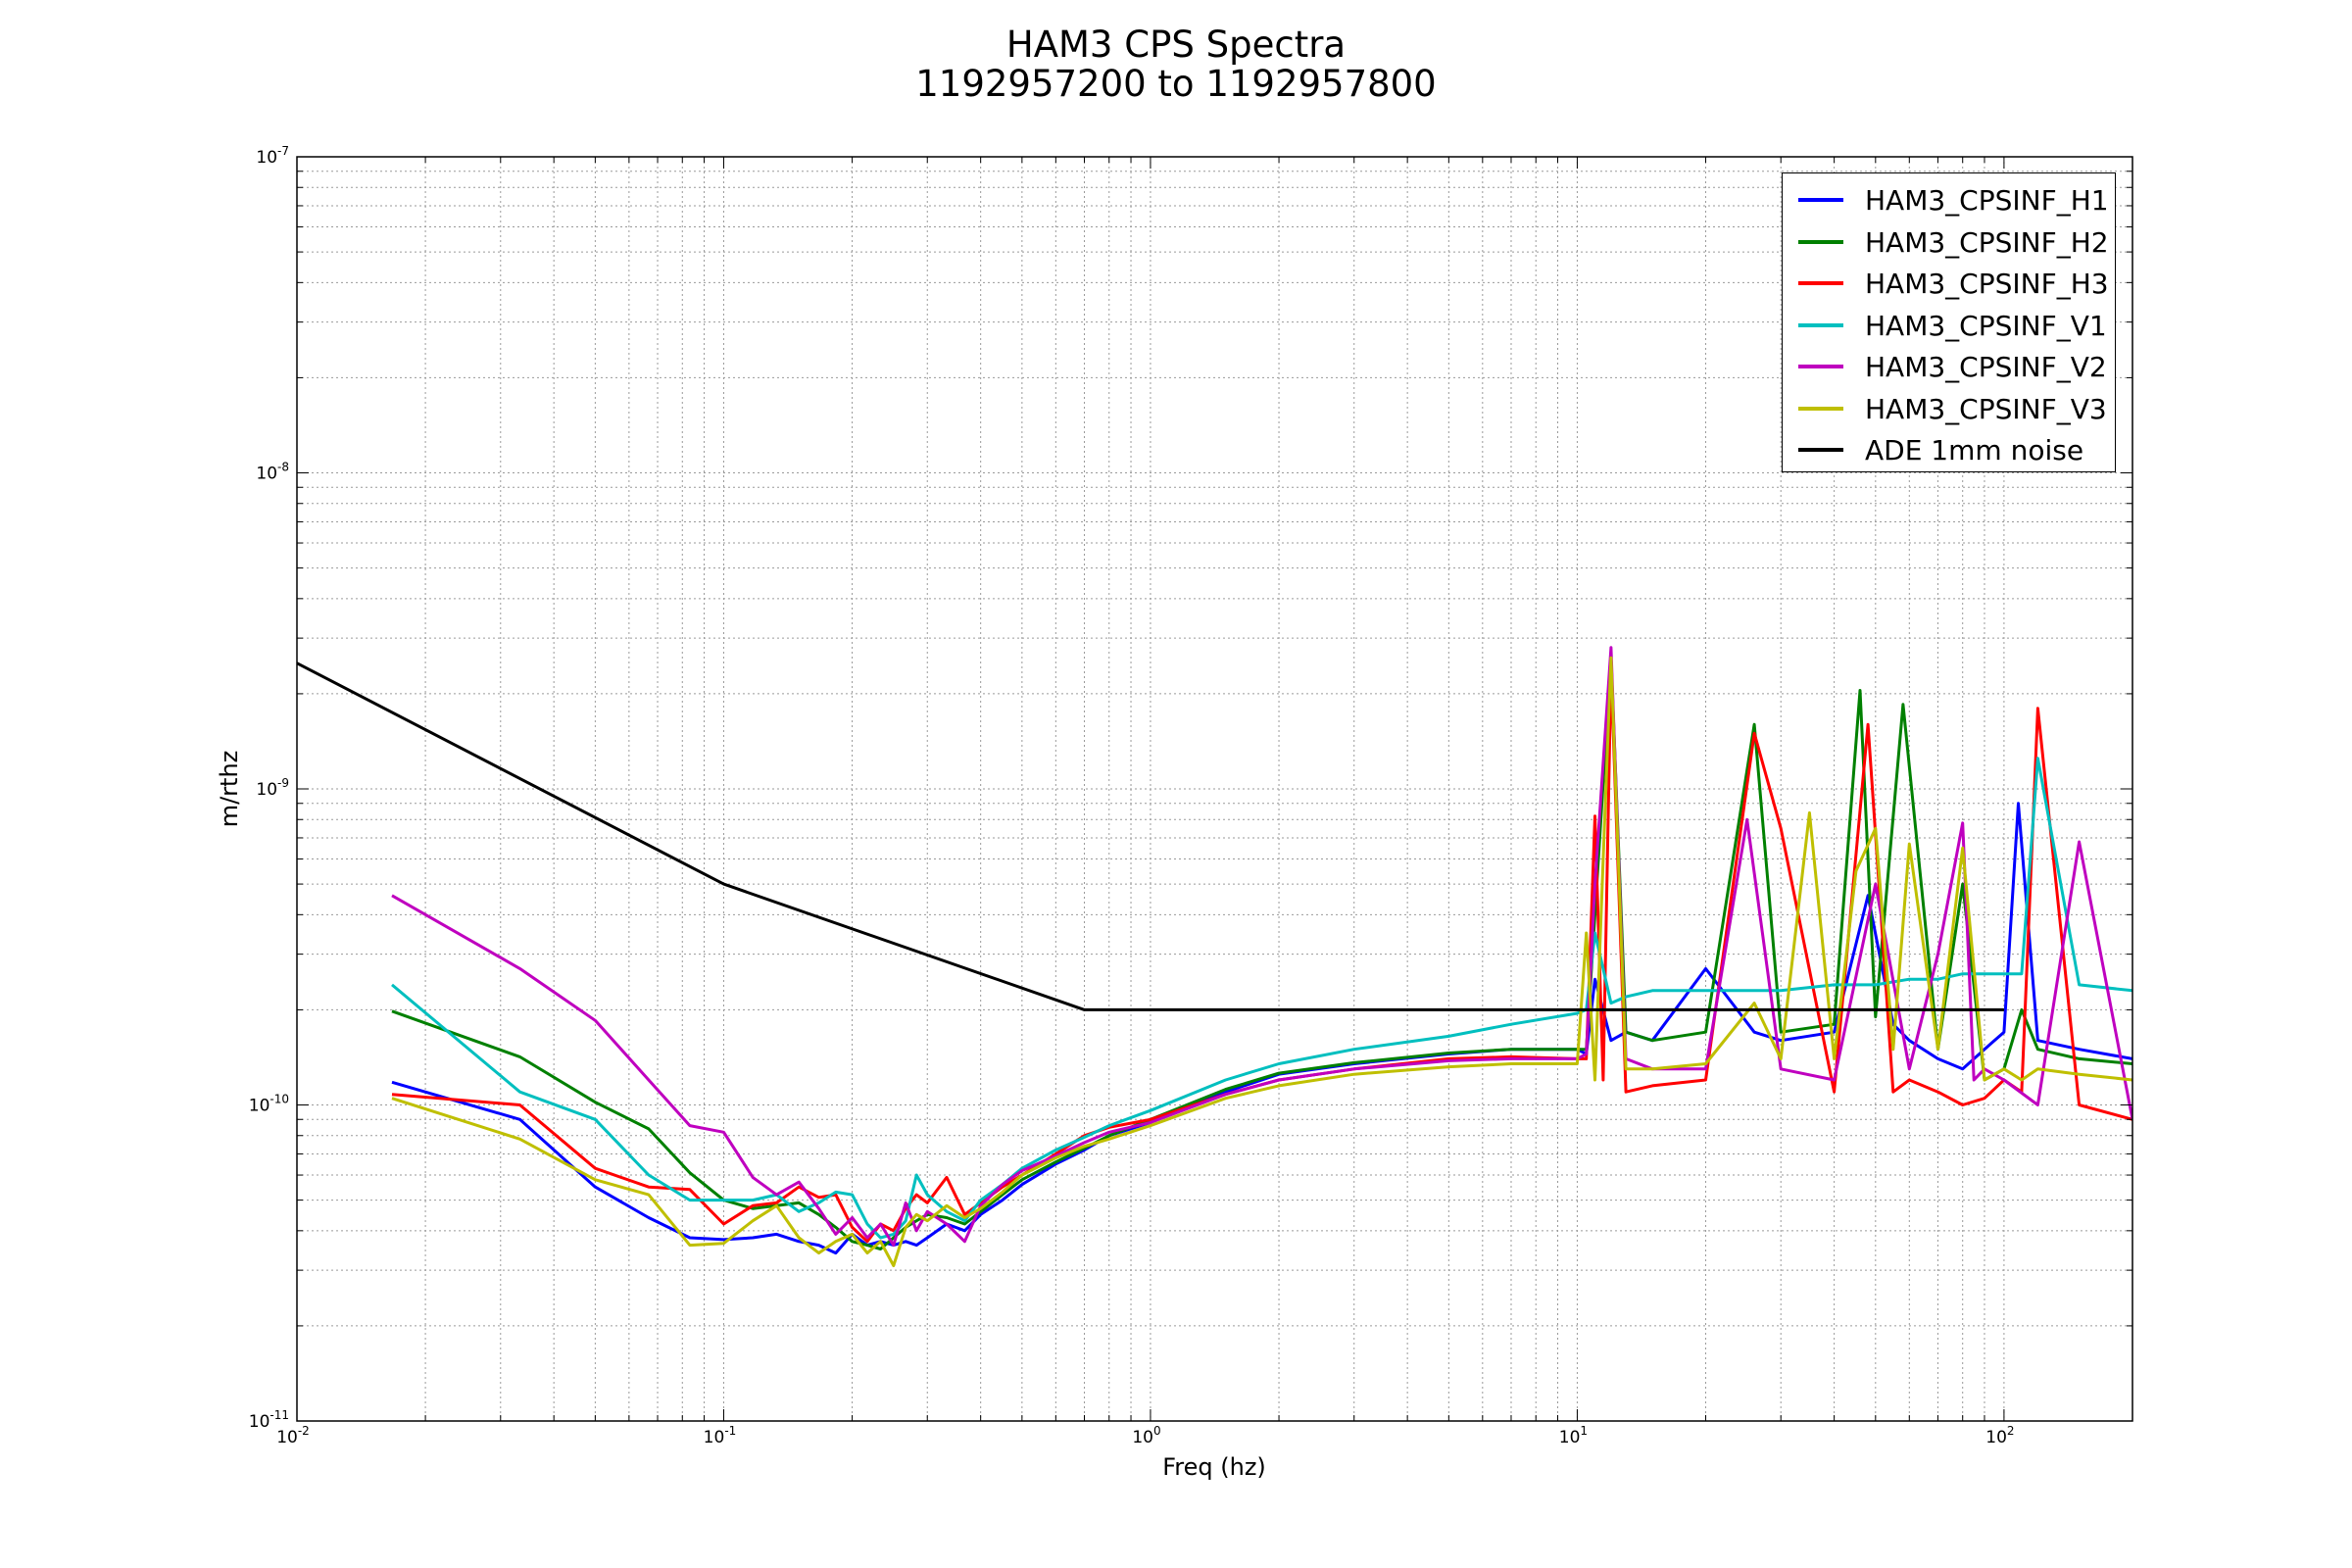 The height and width of the screenshot is (1568, 2352). Describe the element at coordinates (1146, 1435) in the screenshot. I see `x-tick-label: 10⁰` at that location.